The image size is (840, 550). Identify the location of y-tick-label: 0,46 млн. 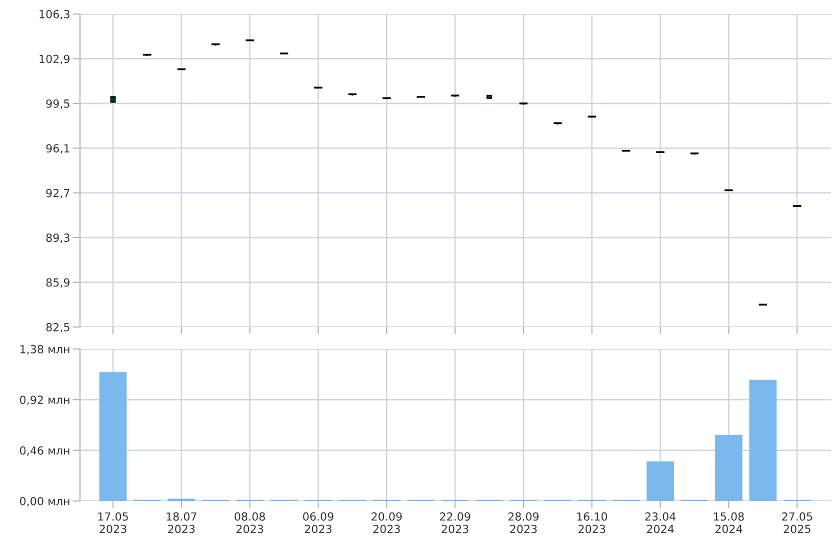
(45, 451).